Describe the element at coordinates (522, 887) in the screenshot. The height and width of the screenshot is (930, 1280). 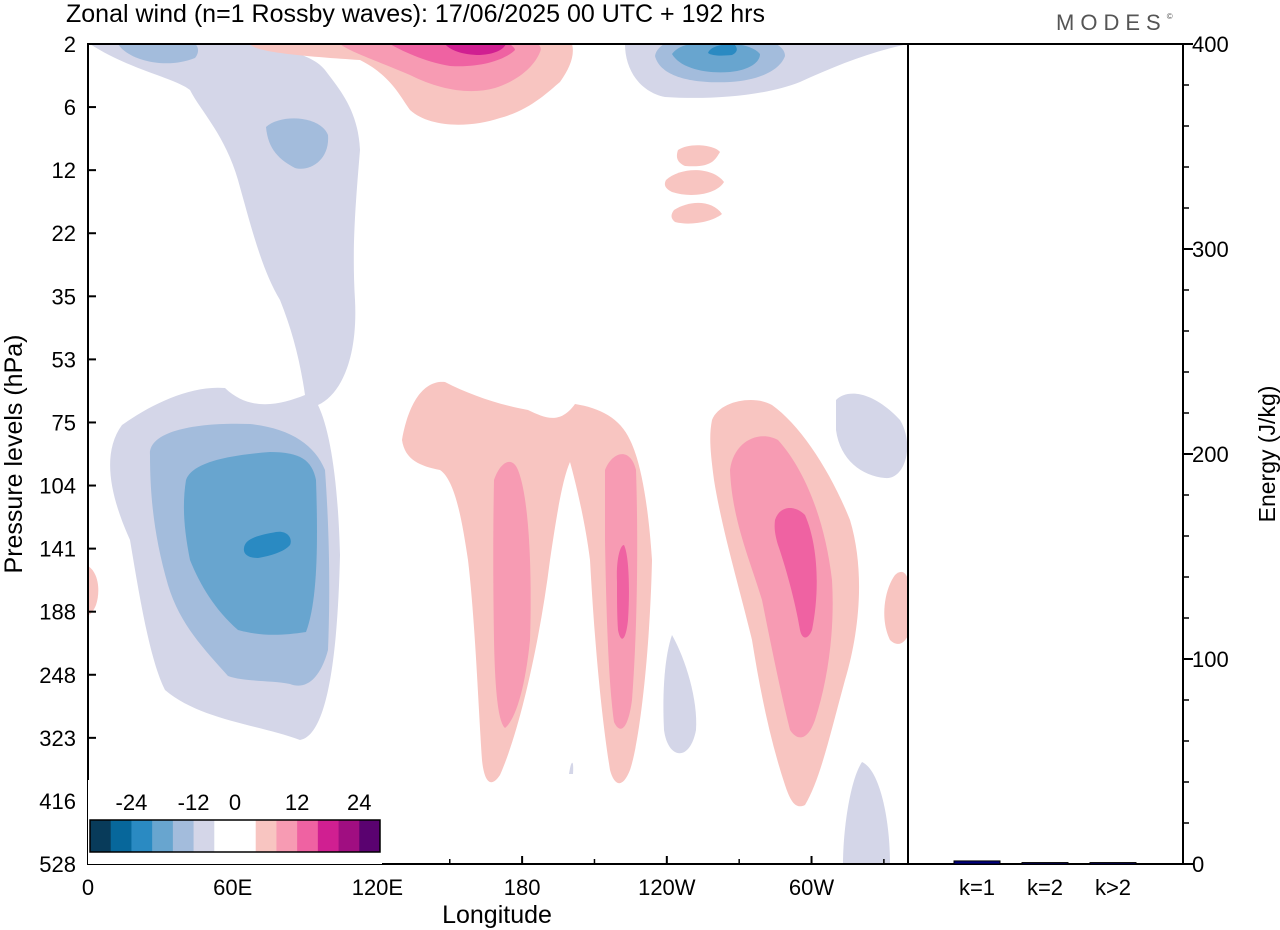
I see `longitude-tick-label: 180` at that location.